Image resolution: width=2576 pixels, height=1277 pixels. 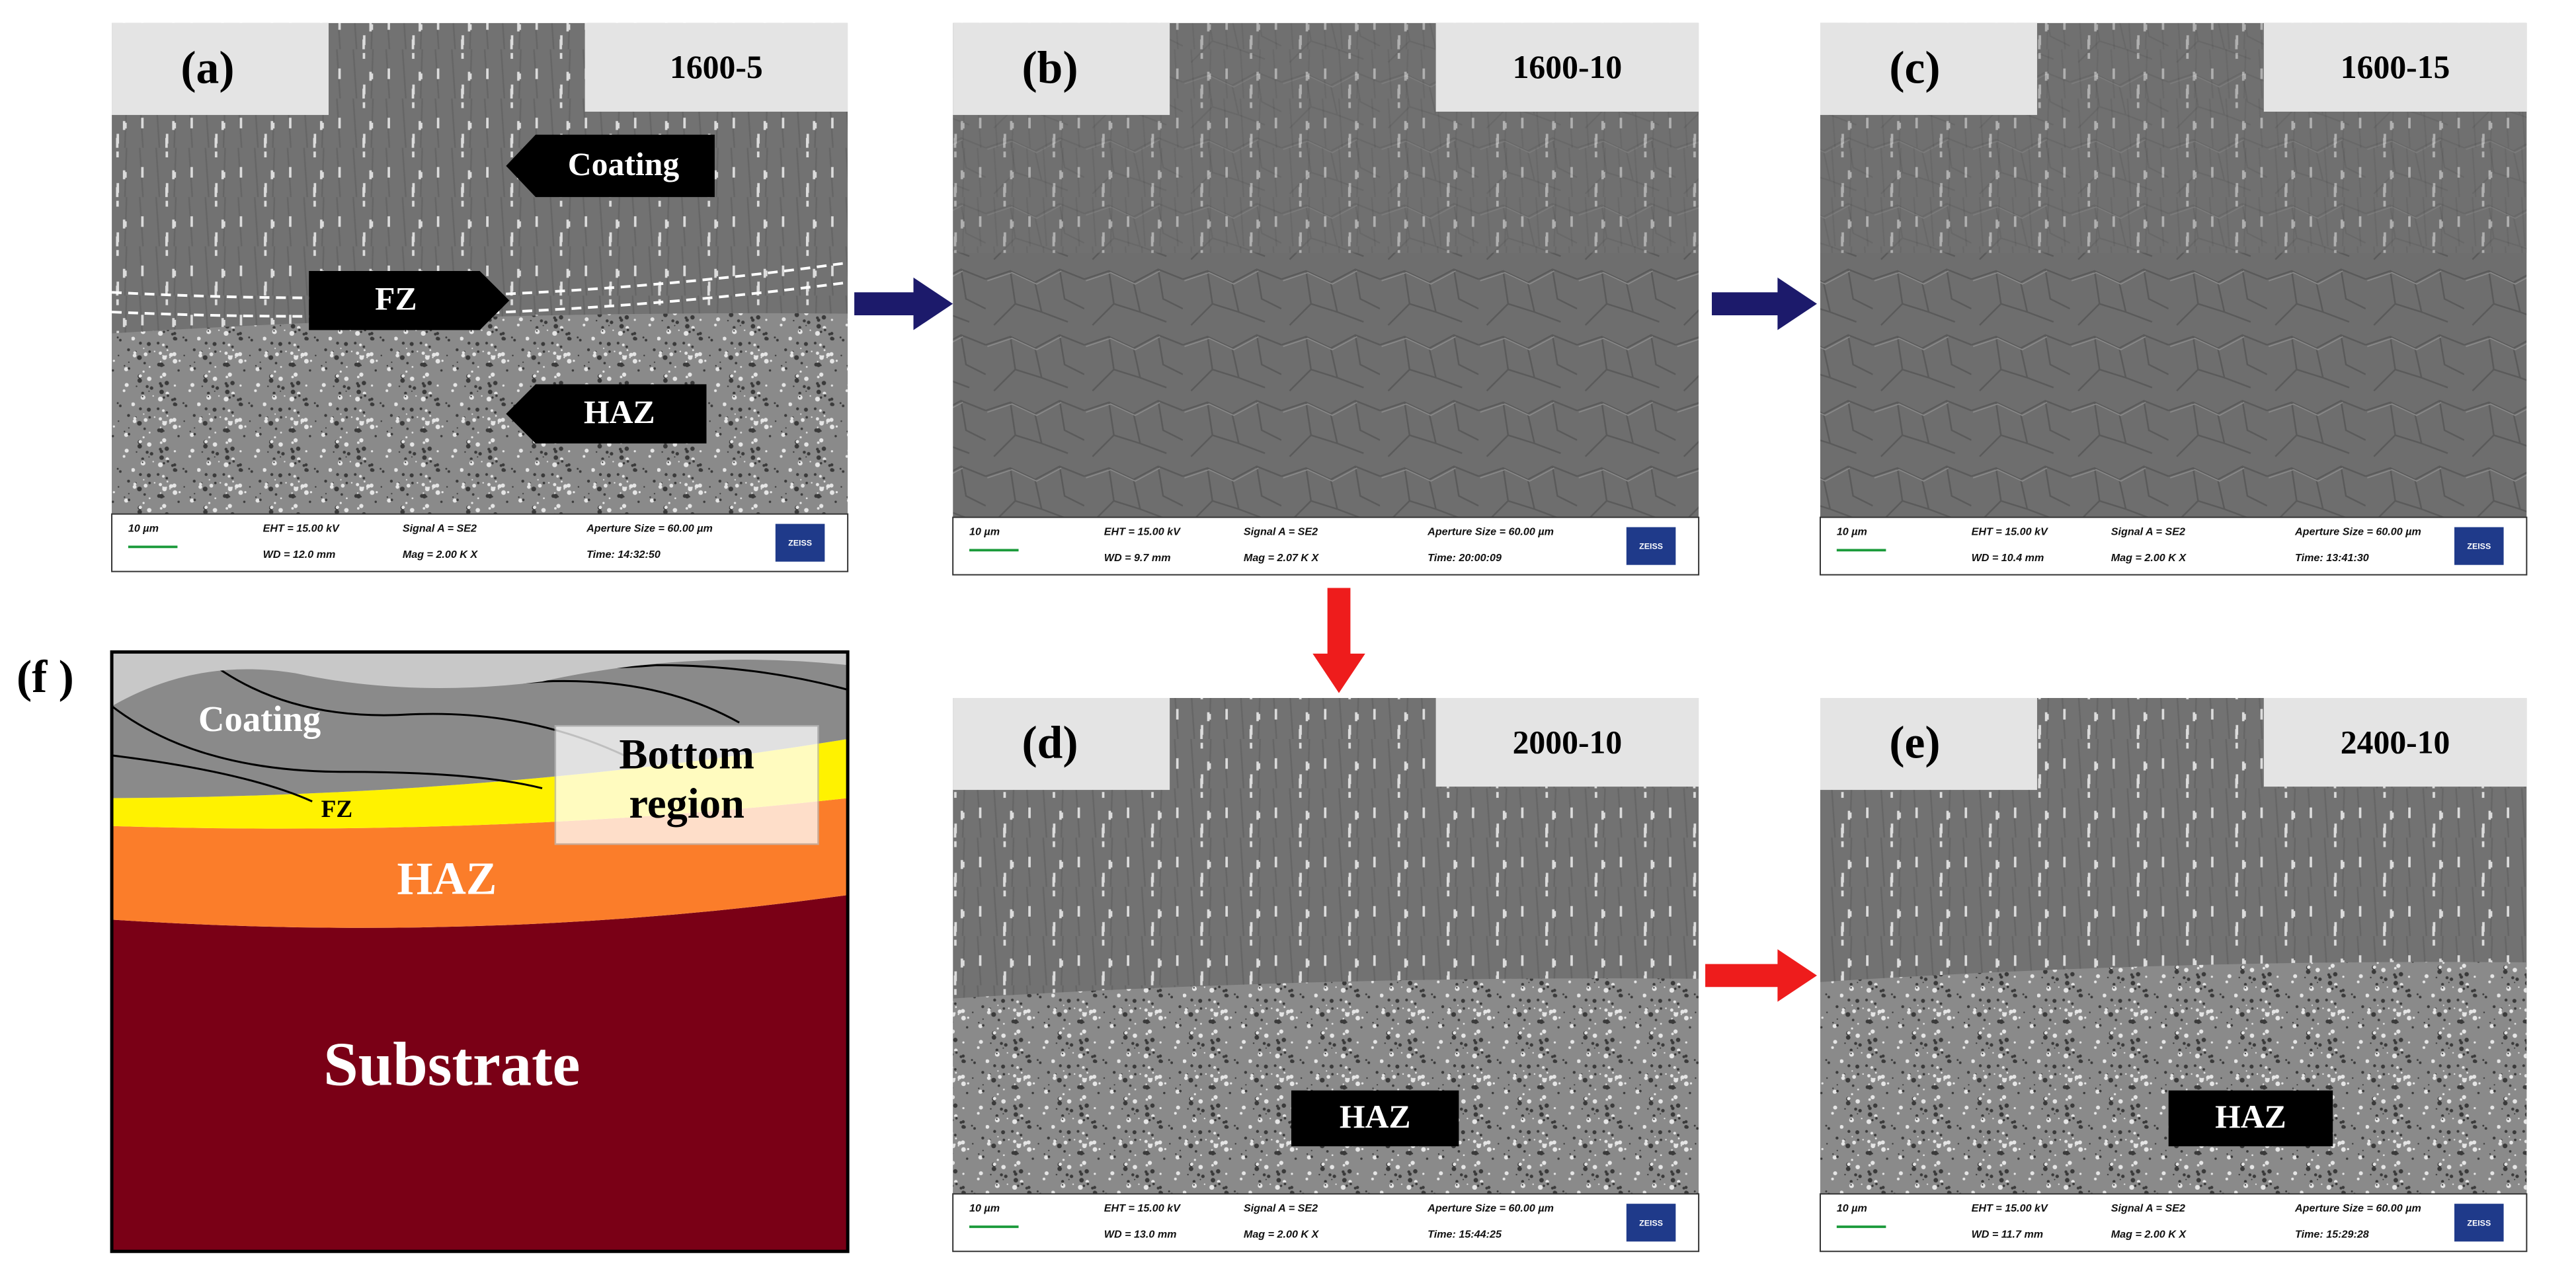 I want to click on schematic-frame, so click(x=480, y=951).